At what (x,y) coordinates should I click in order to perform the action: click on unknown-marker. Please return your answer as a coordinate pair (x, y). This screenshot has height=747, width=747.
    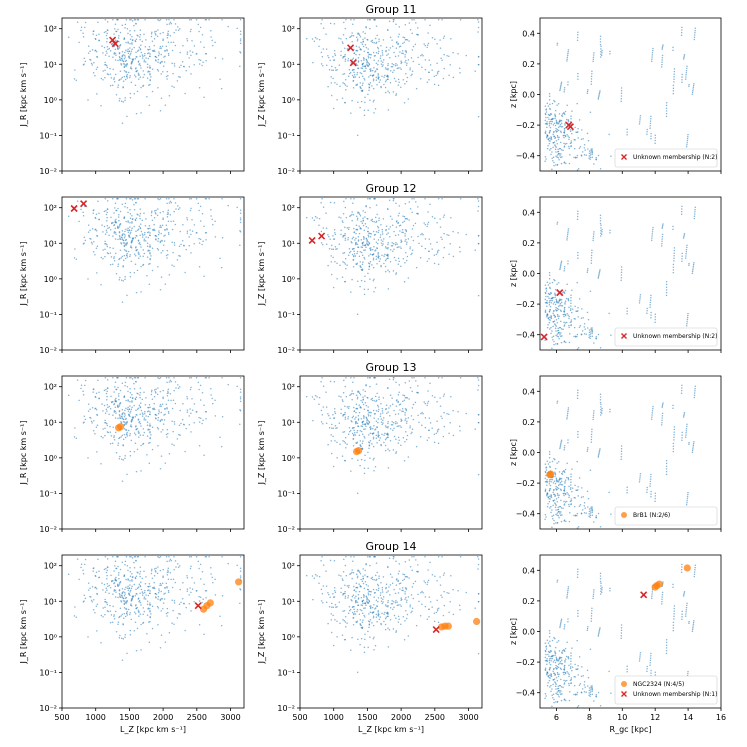
    Looking at the image, I should click on (353, 63).